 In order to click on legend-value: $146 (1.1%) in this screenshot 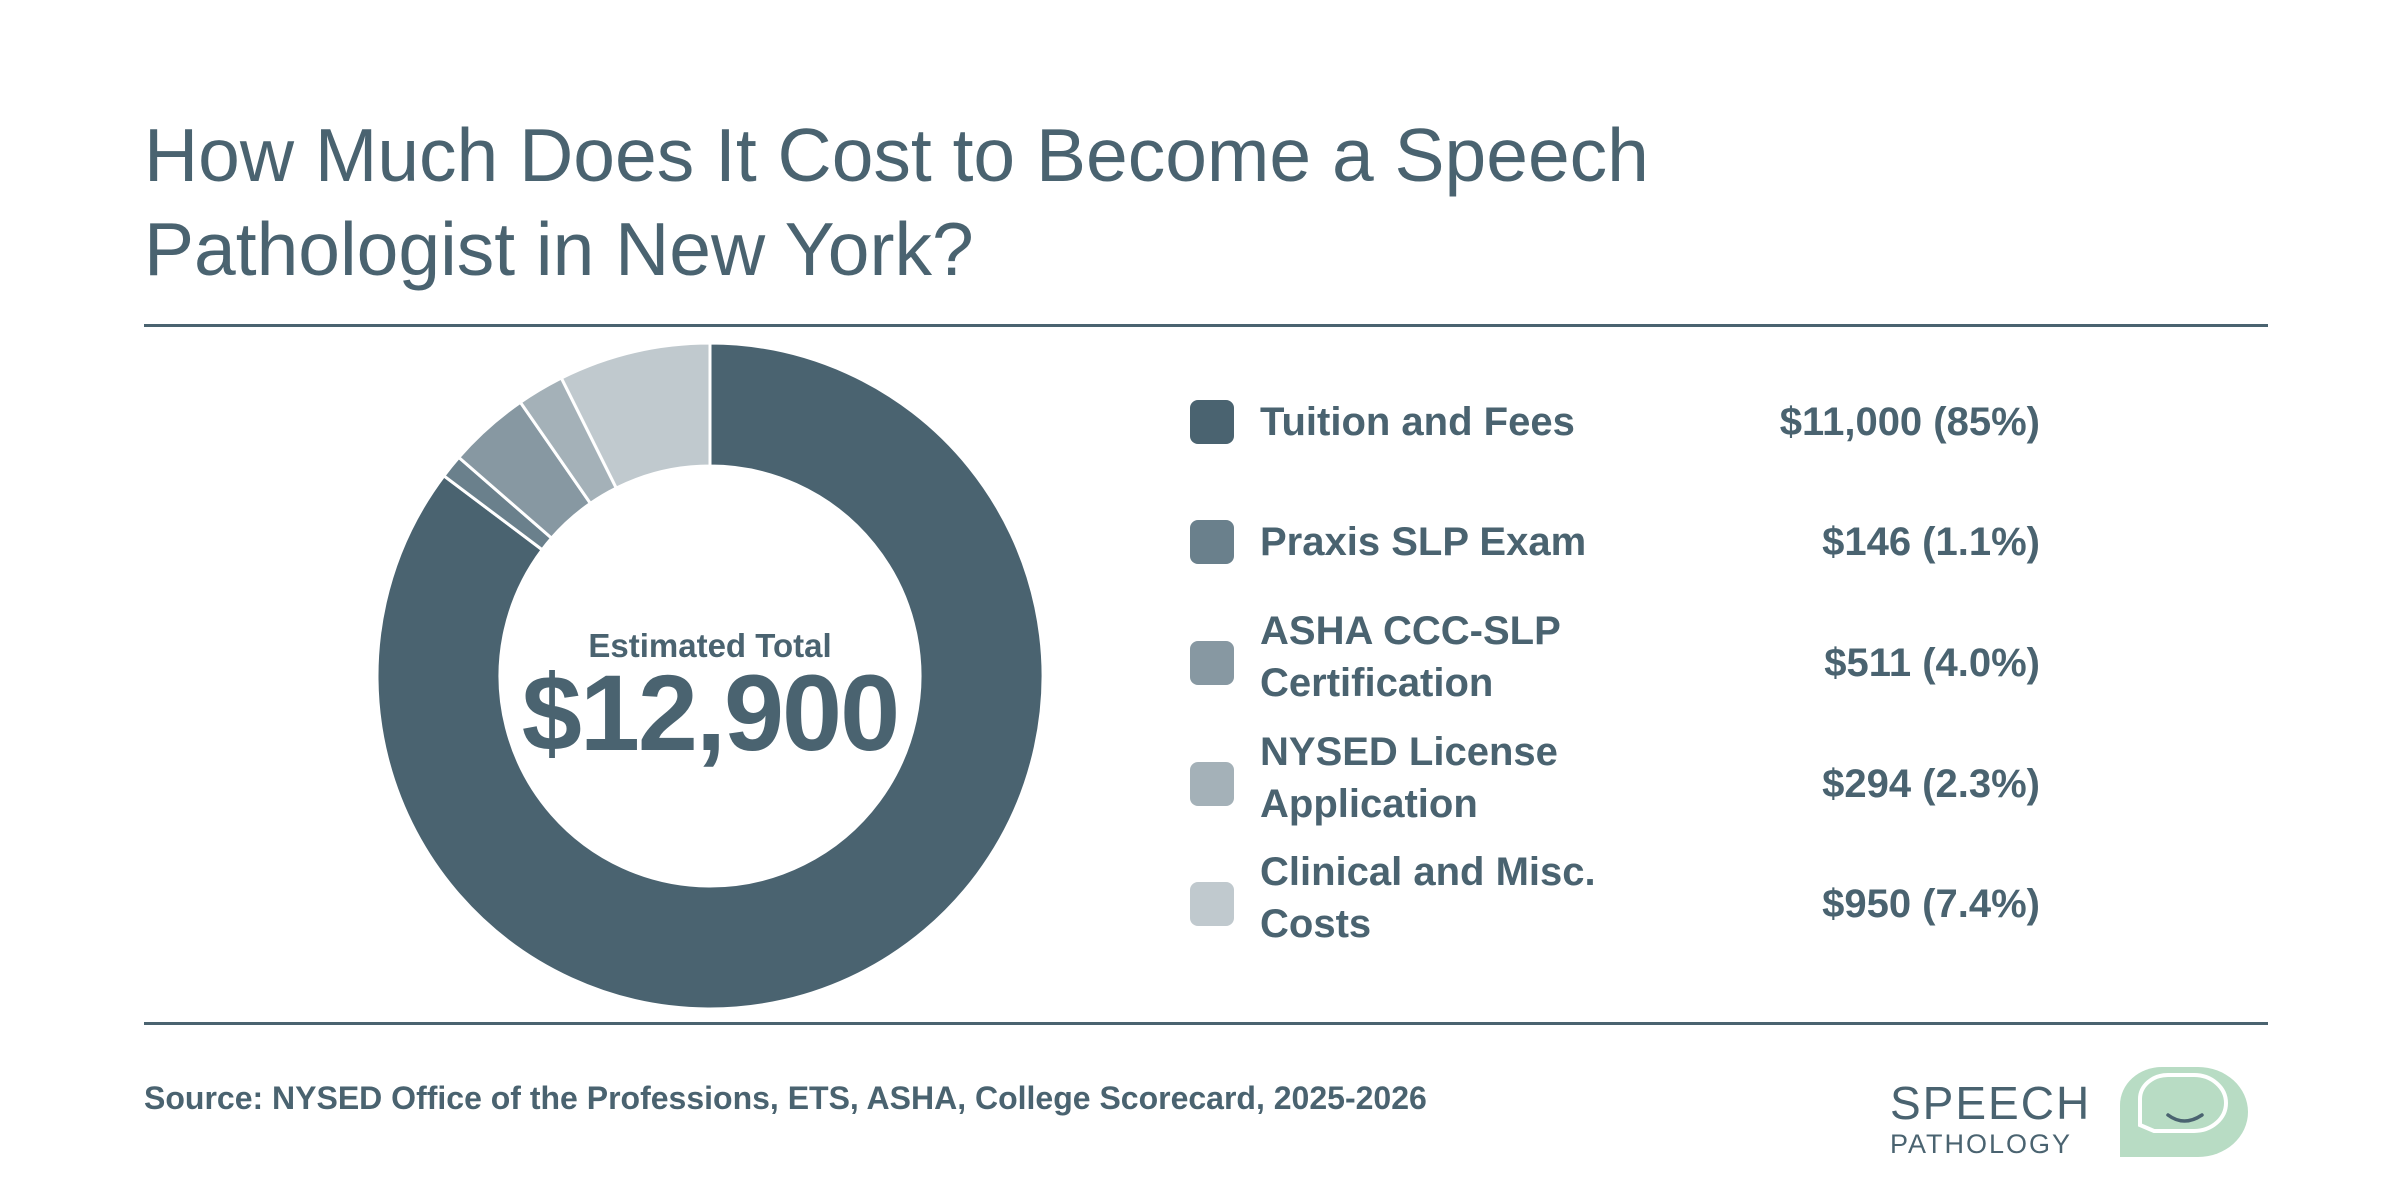, I will do `click(1931, 542)`.